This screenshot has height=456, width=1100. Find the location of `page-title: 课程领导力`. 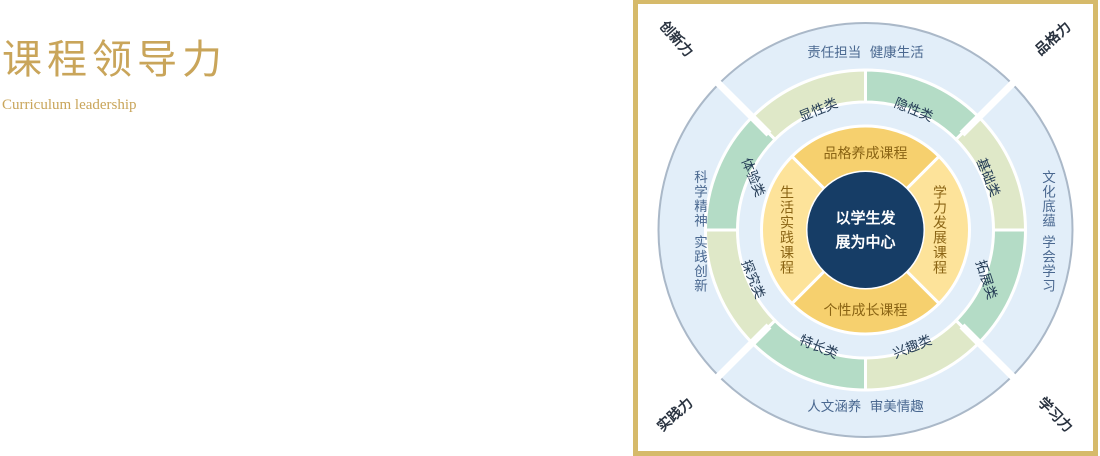

page-title: 课程领导力 is located at coordinates (114, 60).